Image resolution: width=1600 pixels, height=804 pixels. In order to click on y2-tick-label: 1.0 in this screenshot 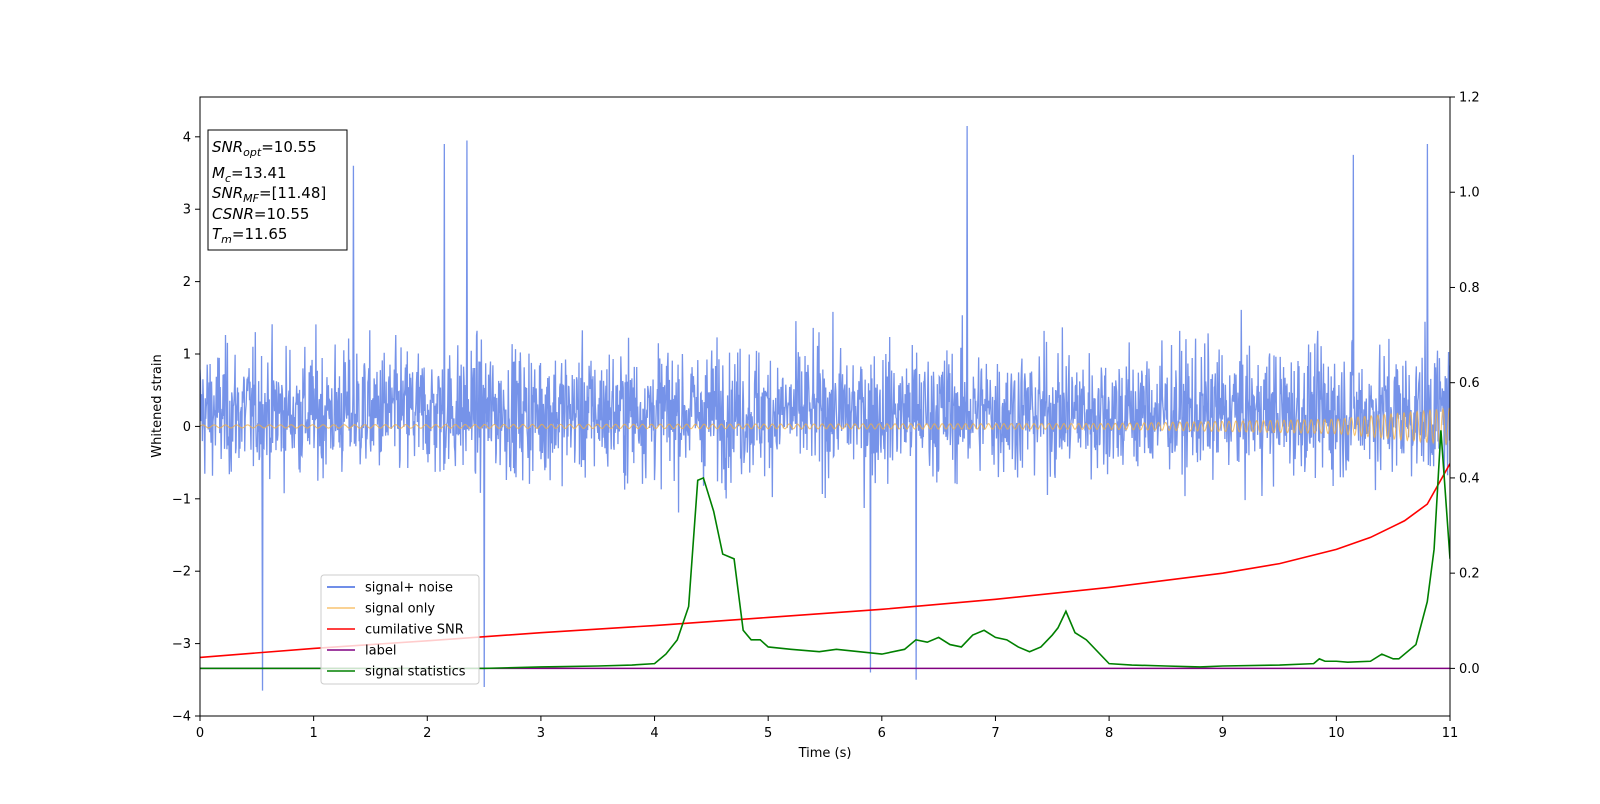, I will do `click(1469, 193)`.